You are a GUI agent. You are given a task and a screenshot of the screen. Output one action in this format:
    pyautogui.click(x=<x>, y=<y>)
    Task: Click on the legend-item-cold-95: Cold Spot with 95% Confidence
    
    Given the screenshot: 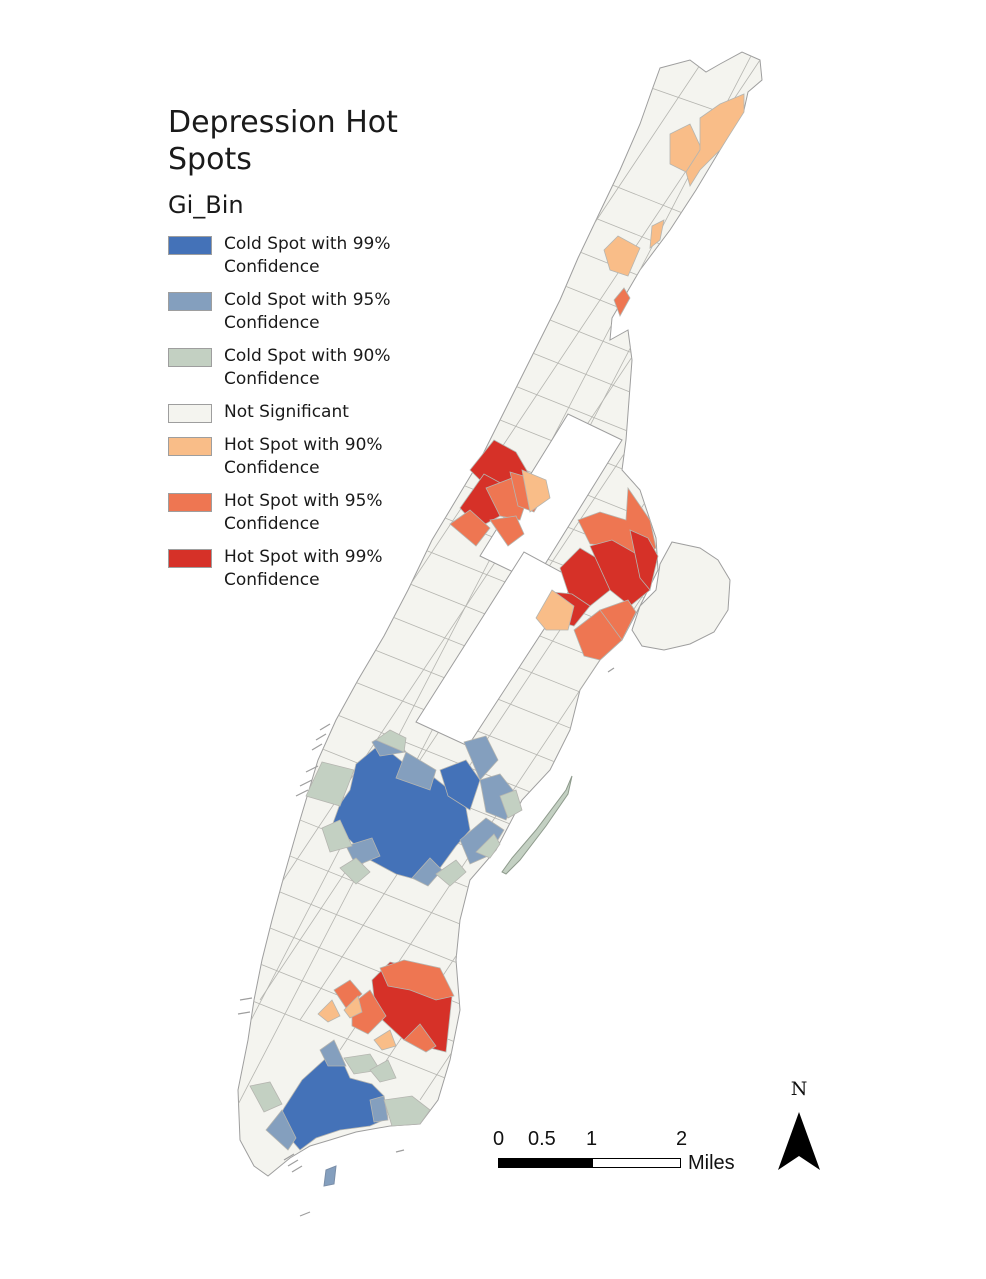 What is the action you would take?
    pyautogui.click(x=298, y=312)
    